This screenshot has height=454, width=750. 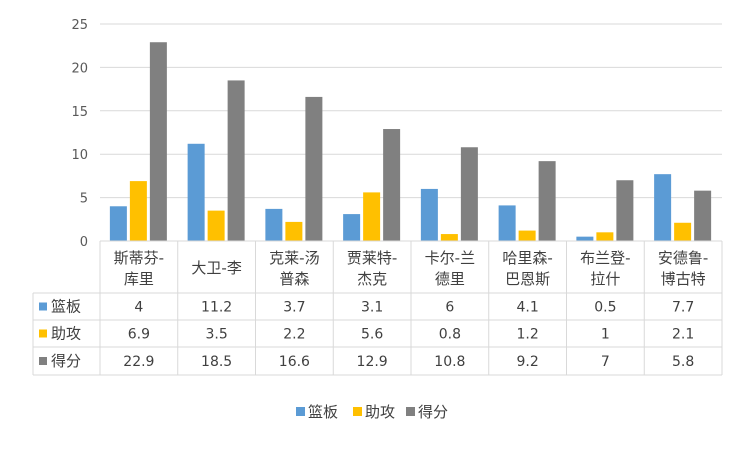 What do you see at coordinates (216, 362) in the screenshot?
I see `table-value: 18.5` at bounding box center [216, 362].